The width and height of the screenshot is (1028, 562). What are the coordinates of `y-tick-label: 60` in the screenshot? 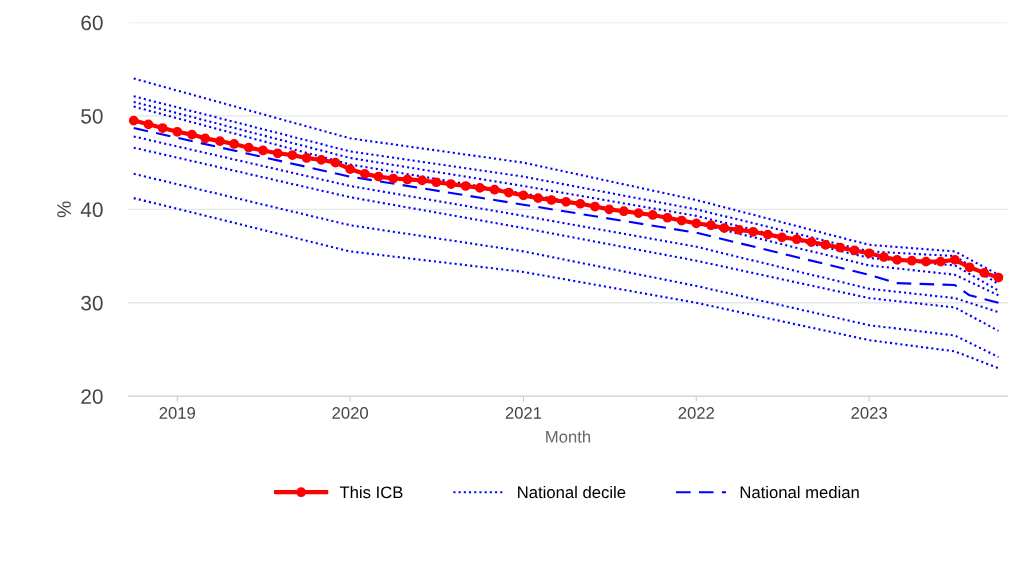 It's located at (92, 23).